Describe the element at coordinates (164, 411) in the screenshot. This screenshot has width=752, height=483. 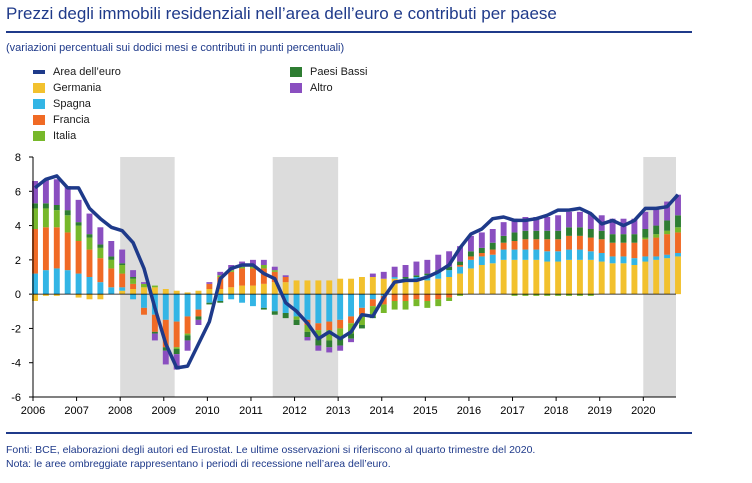
I see `x-tick-label: 2009` at that location.